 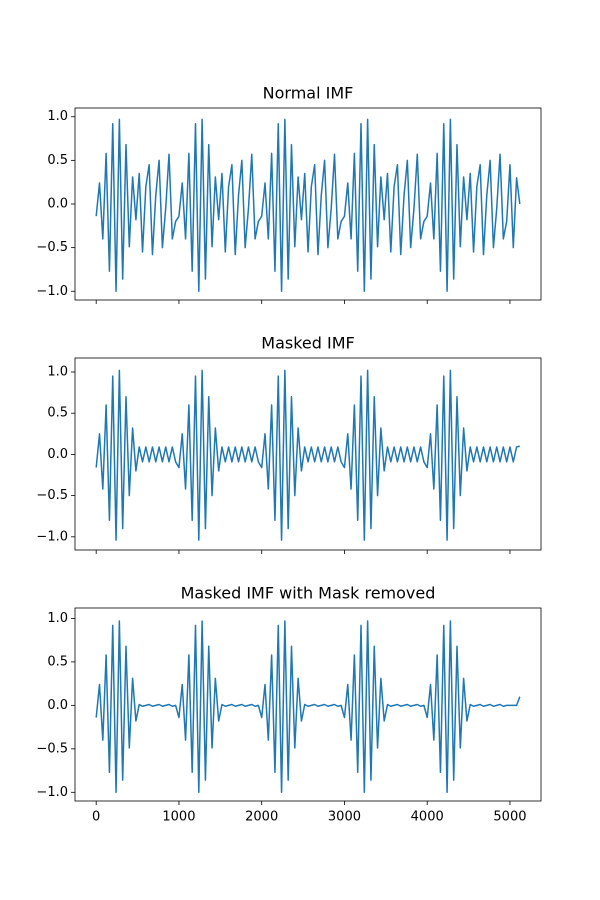 I want to click on x-tick-label: 2000, so click(x=261, y=817).